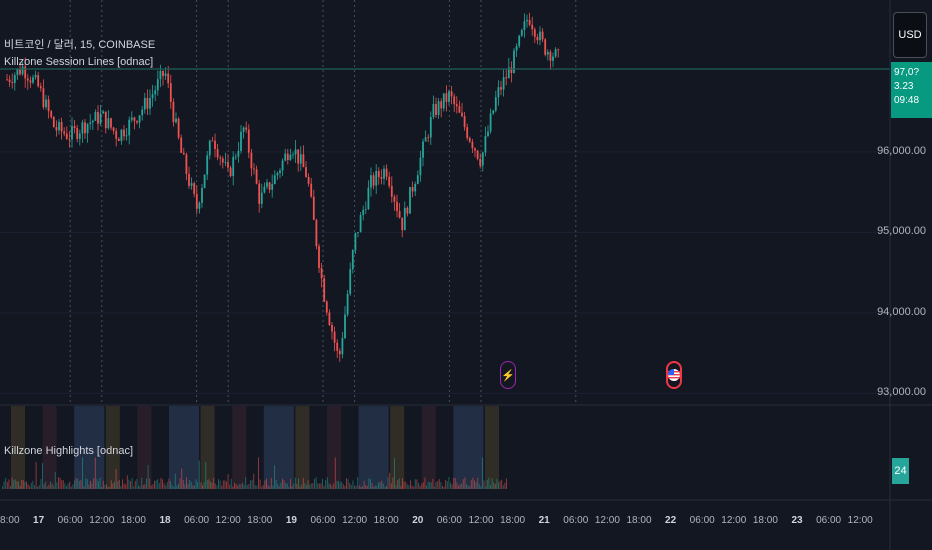 The image size is (932, 550). Describe the element at coordinates (671, 520) in the screenshot. I see `time-axis-label: 22` at that location.